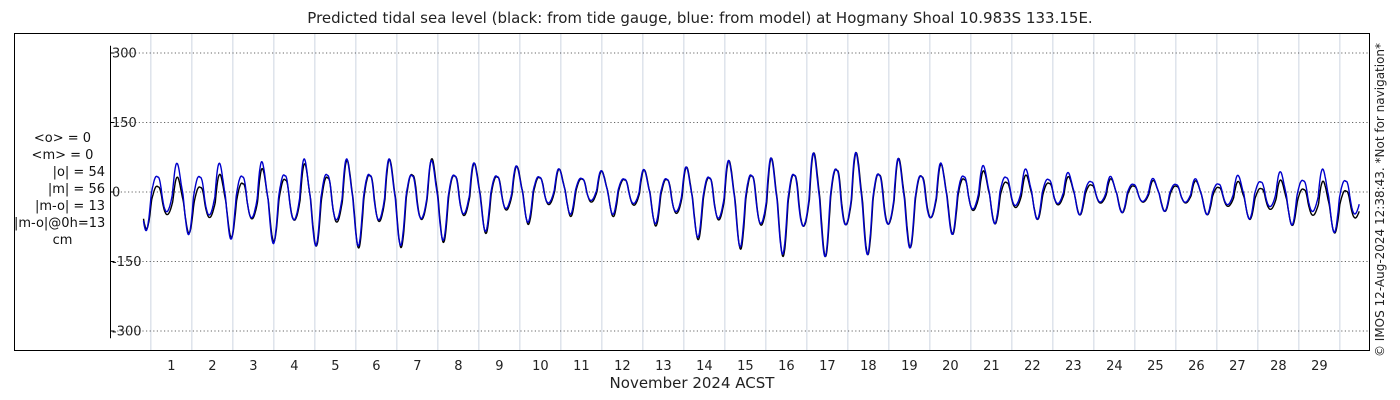  What do you see at coordinates (1155, 366) in the screenshot?
I see `x-tick-label: 25` at bounding box center [1155, 366].